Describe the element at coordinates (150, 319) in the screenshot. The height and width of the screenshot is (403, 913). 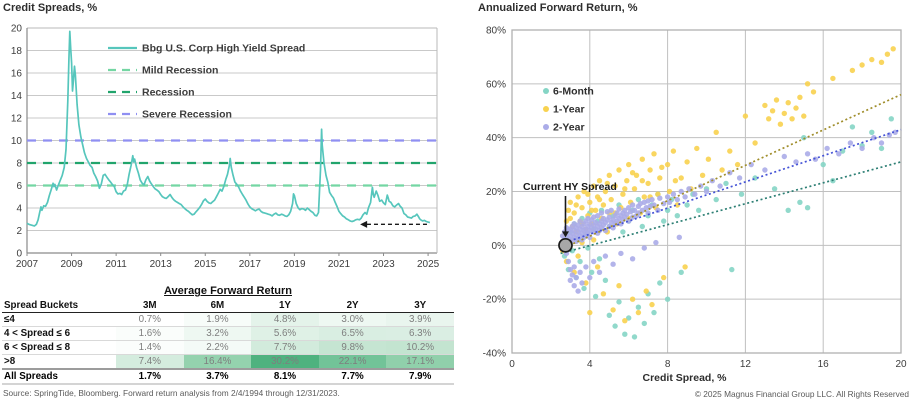
I see `table-cell: 0.7%` at that location.